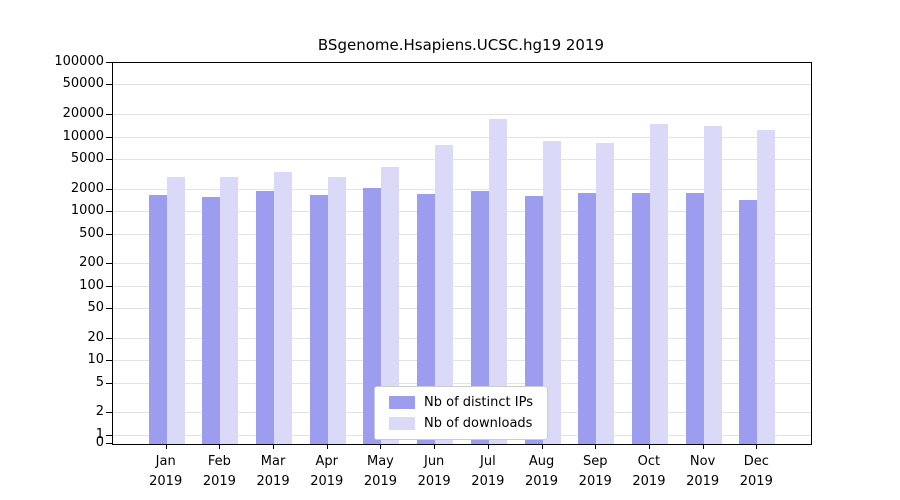 The image size is (900, 500). I want to click on bar-downloads-jan, so click(175, 310).